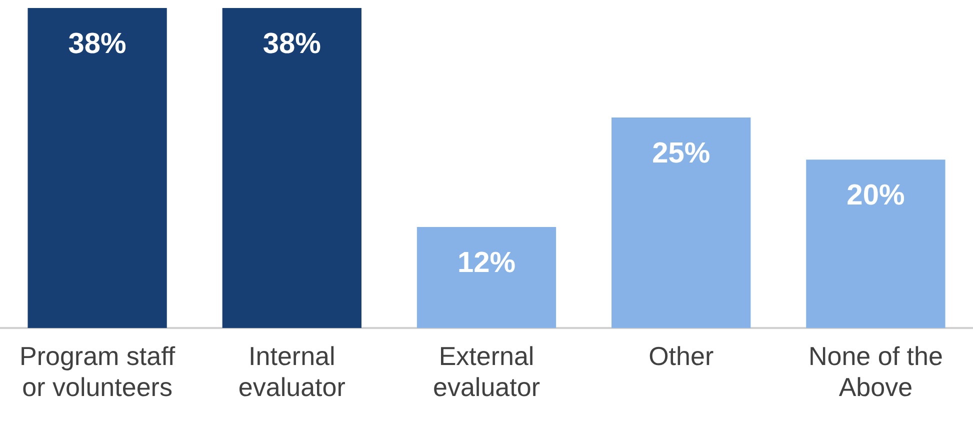 Image resolution: width=973 pixels, height=429 pixels. What do you see at coordinates (486, 371) in the screenshot?
I see `x-tick-label: External evaluator` at bounding box center [486, 371].